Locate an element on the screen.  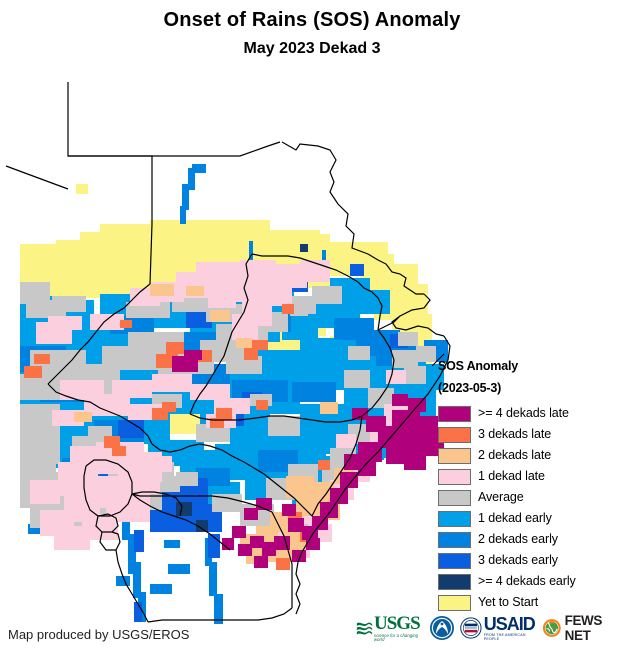
legend-label: >= 4 dekads late is located at coordinates (523, 413).